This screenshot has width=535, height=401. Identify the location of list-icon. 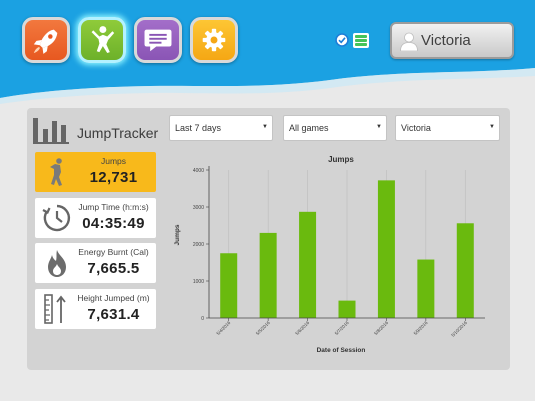
(361, 40).